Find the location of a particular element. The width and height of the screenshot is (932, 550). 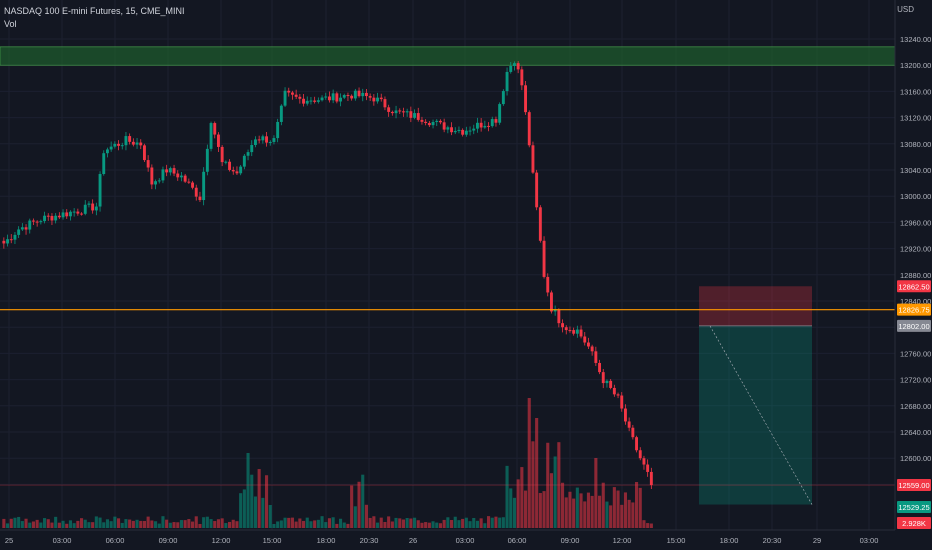

time-tick-label: 20:30 is located at coordinates (772, 540).